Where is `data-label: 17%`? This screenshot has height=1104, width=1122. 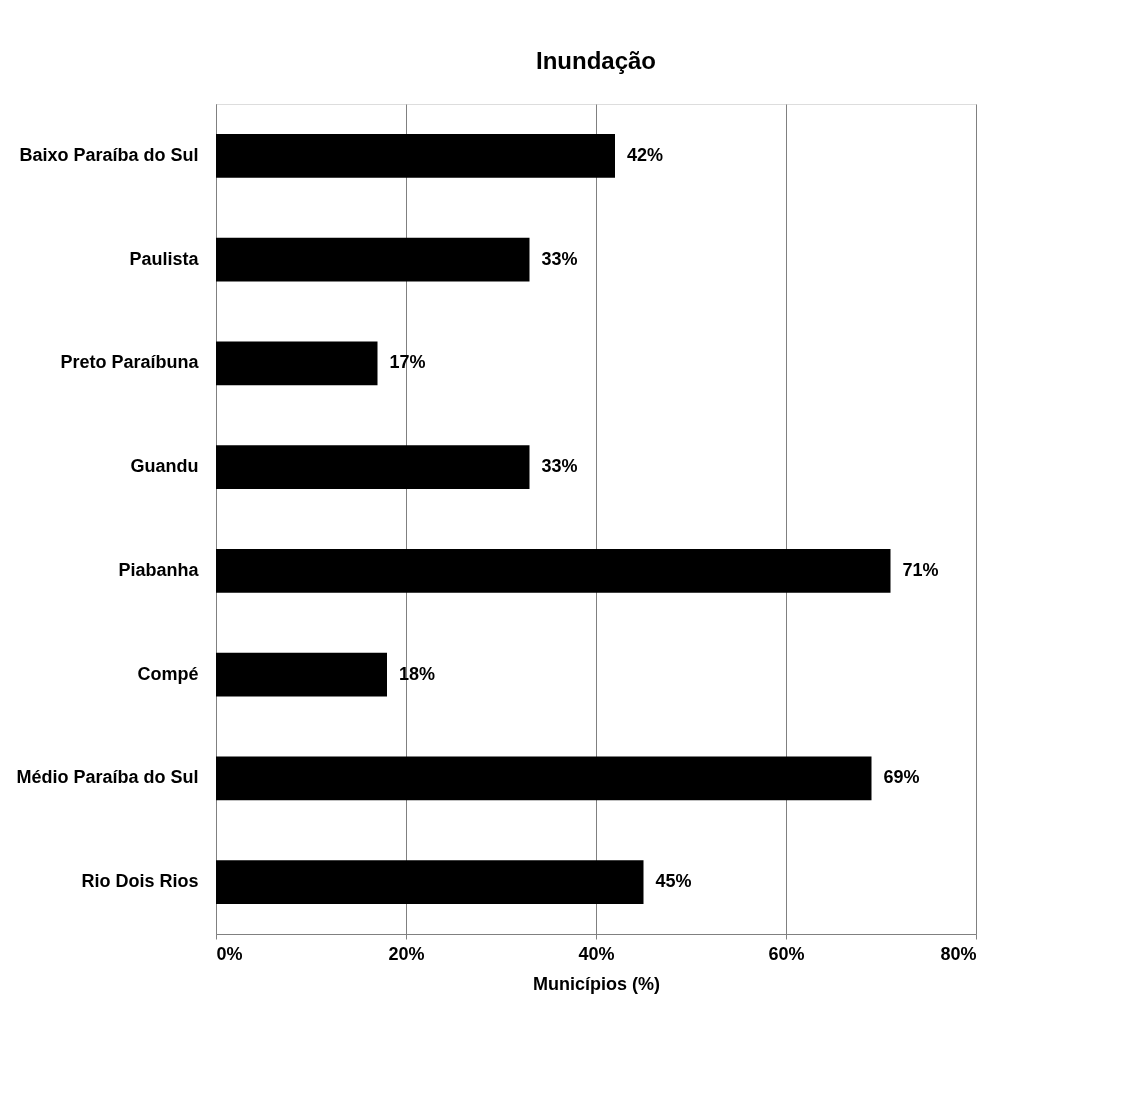
data-label: 17% is located at coordinates (407, 362).